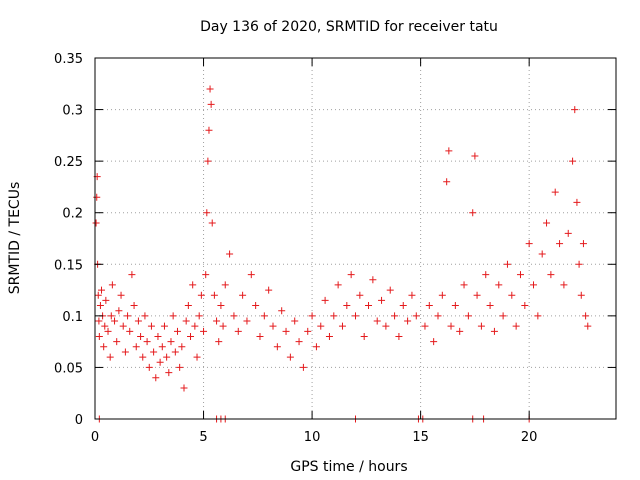  I want to click on y-tick-label: 0, so click(79, 420).